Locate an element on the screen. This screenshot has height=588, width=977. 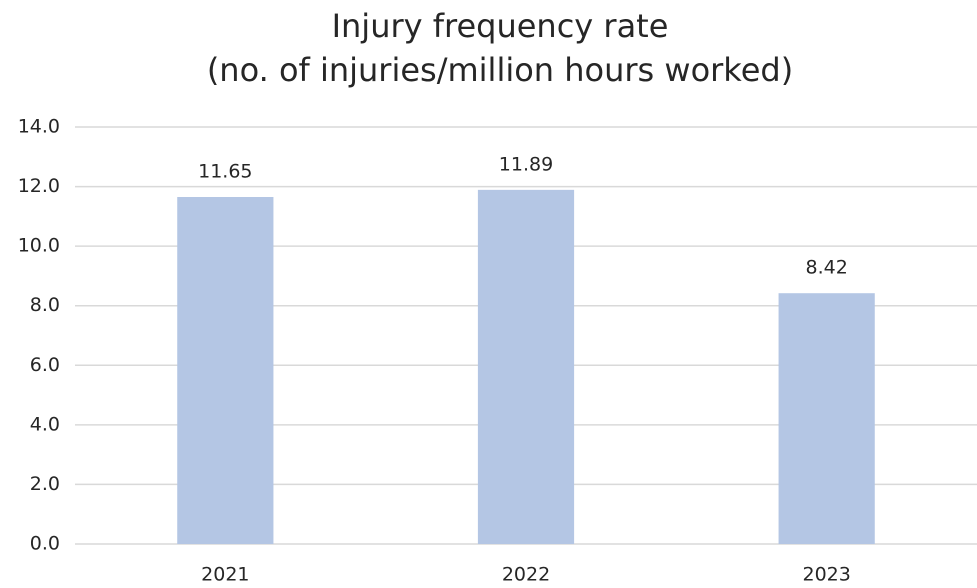
y-tick-label: 10.0 is located at coordinates (39, 246).